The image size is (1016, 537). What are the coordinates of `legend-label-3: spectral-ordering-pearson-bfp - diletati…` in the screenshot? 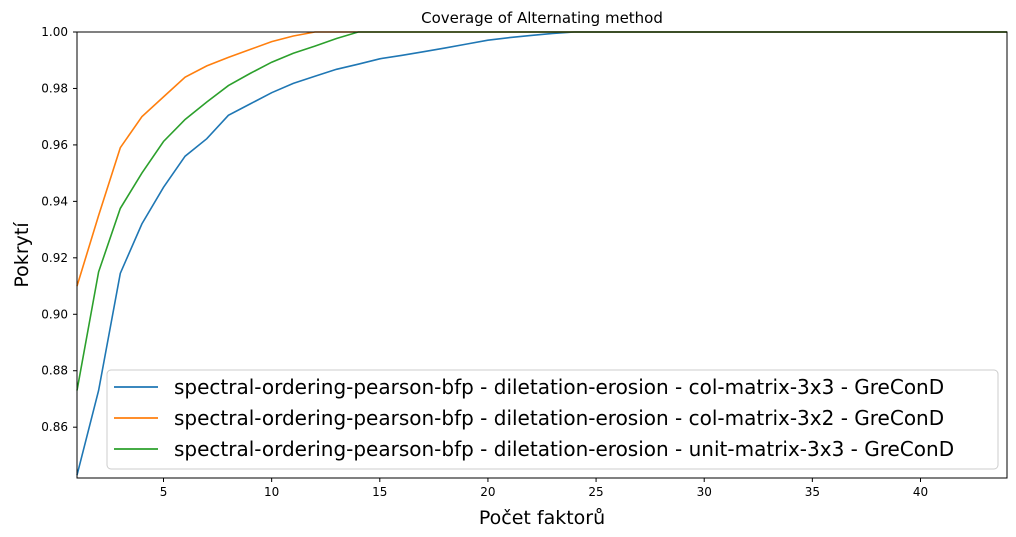 It's located at (564, 449).